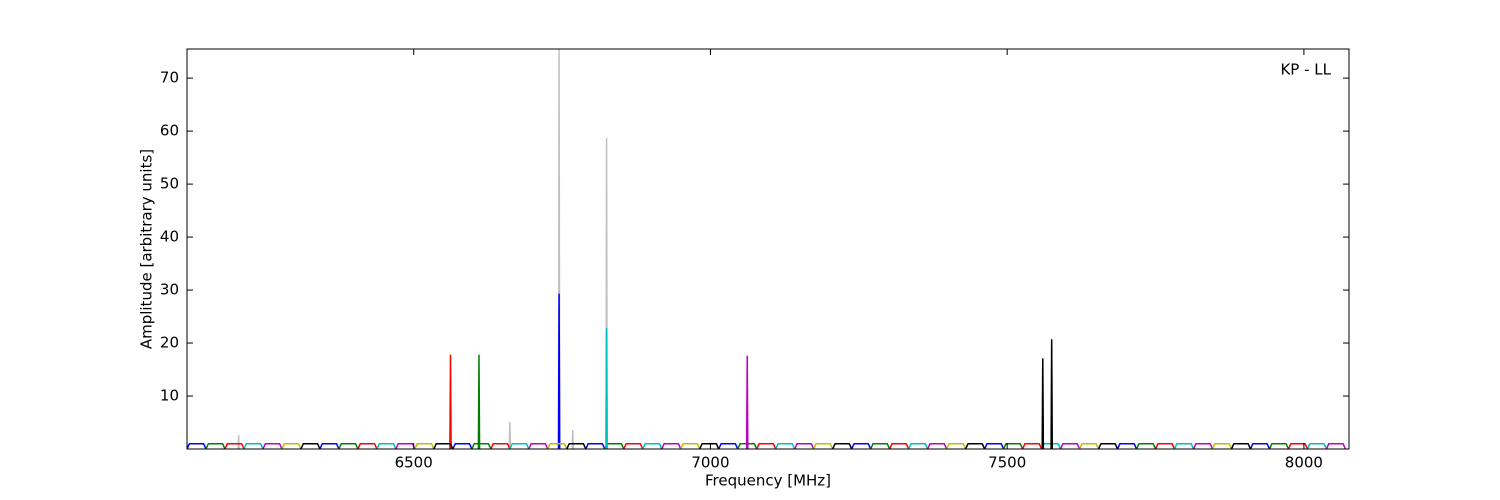  Describe the element at coordinates (147, 249) in the screenshot. I see `y-axis-label: Amplitude [arbitrary units]` at that location.